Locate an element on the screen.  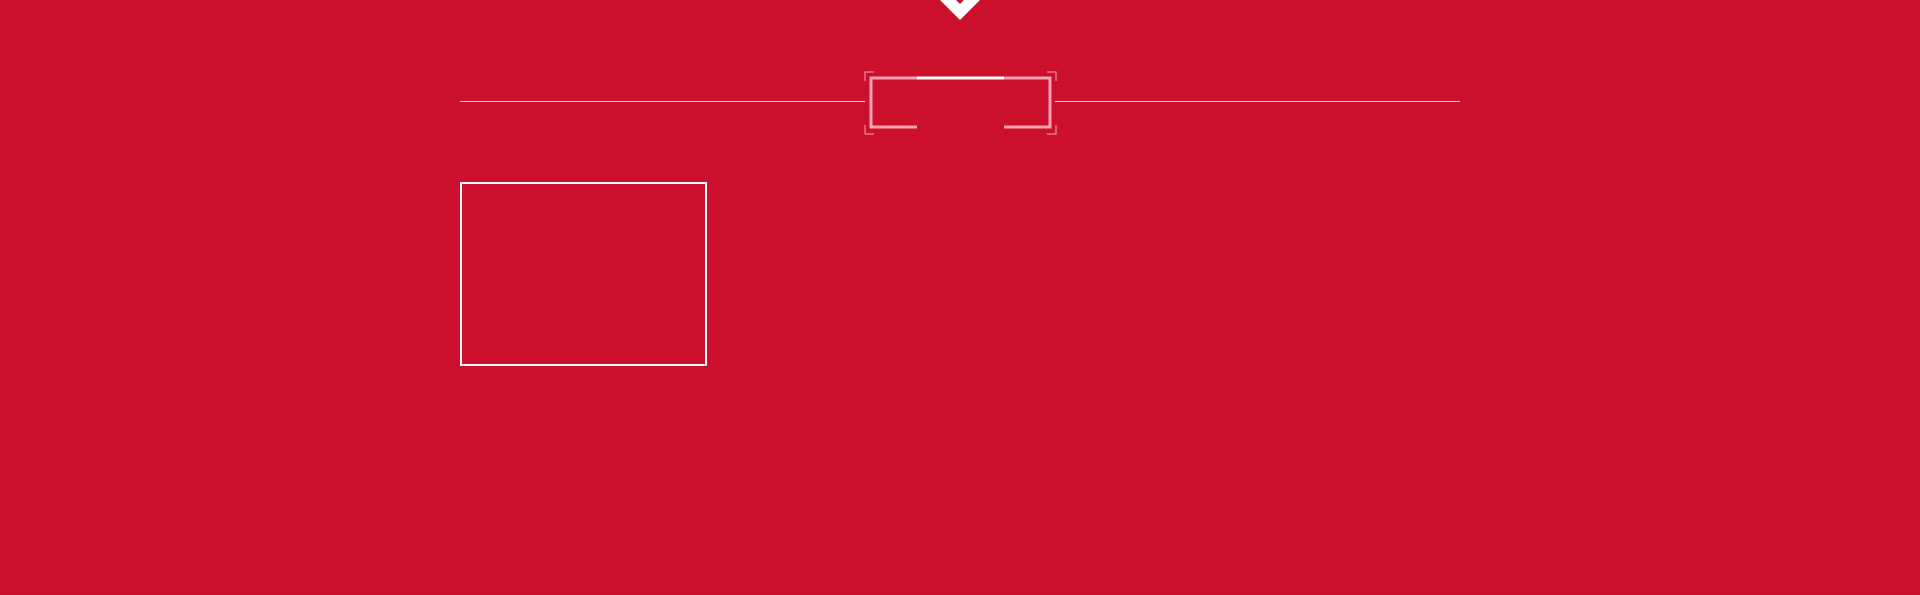
section-title is located at coordinates (960, 103).